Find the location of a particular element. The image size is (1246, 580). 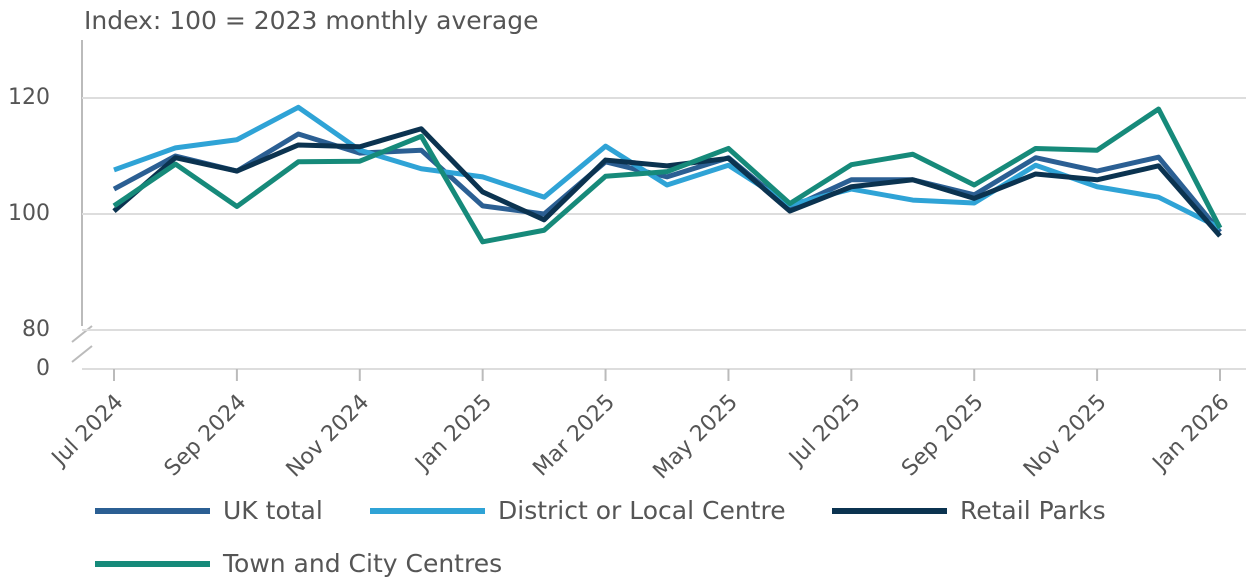

y-tick-label: 120 is located at coordinates (29, 97).